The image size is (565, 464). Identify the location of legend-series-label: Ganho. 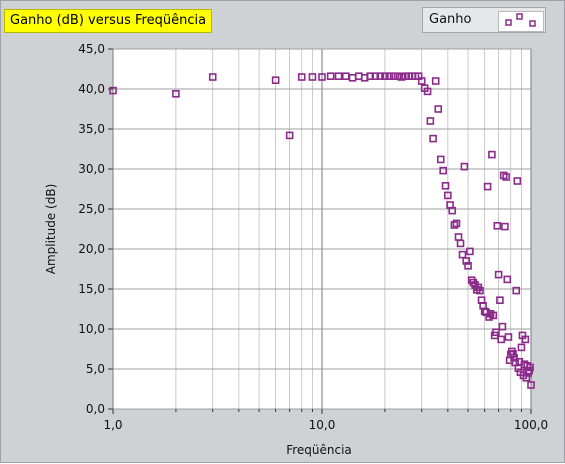
(450, 19).